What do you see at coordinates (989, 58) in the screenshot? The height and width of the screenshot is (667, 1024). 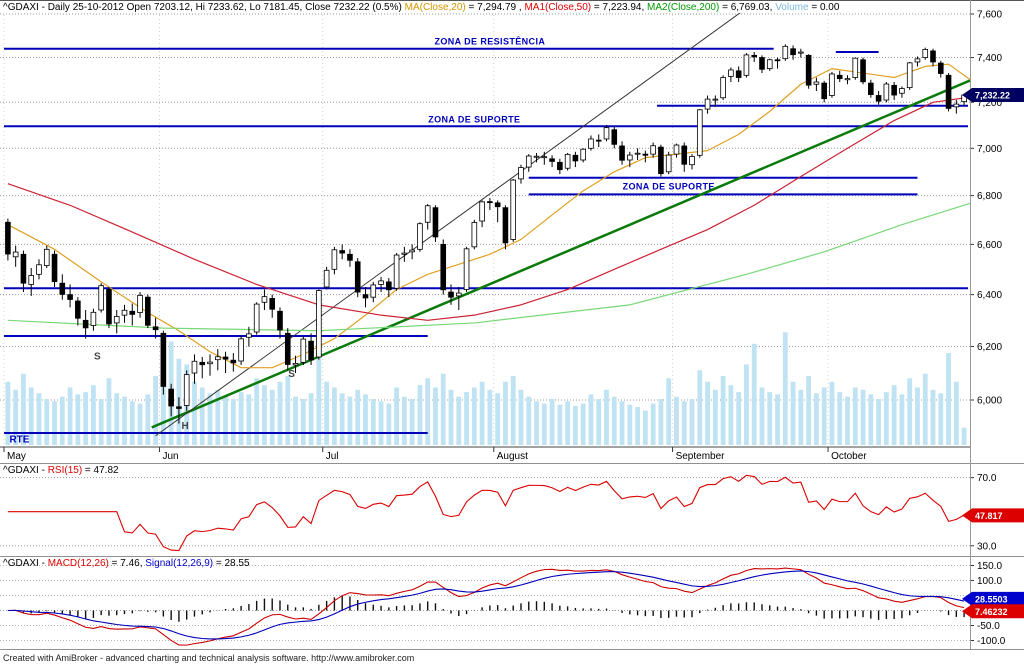 I see `svg-text: 7,400` at bounding box center [989, 58].